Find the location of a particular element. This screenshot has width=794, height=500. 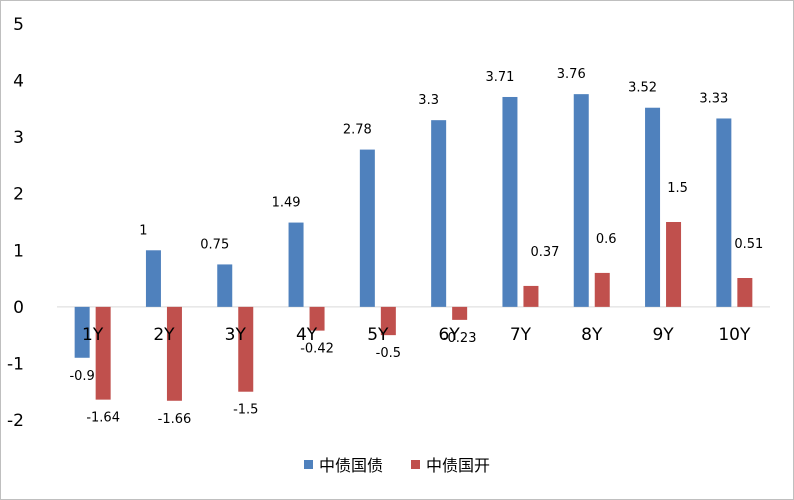

bar-series-1-9Y is located at coordinates (653, 207).